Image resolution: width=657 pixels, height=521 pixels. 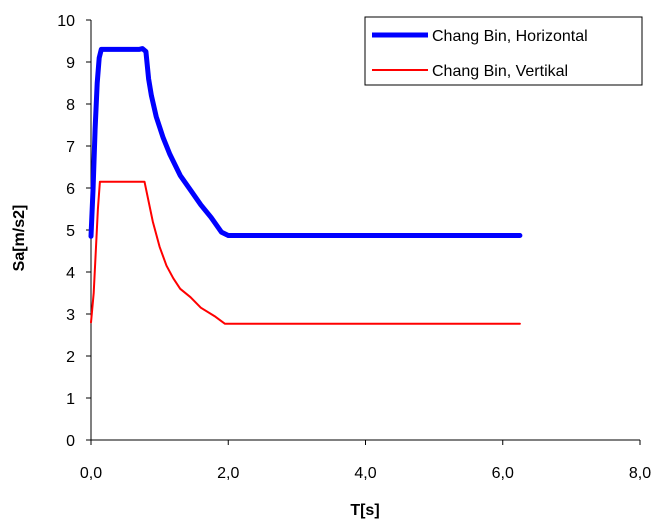 What do you see at coordinates (70, 399) in the screenshot?
I see `y-tick-label: 1` at bounding box center [70, 399].